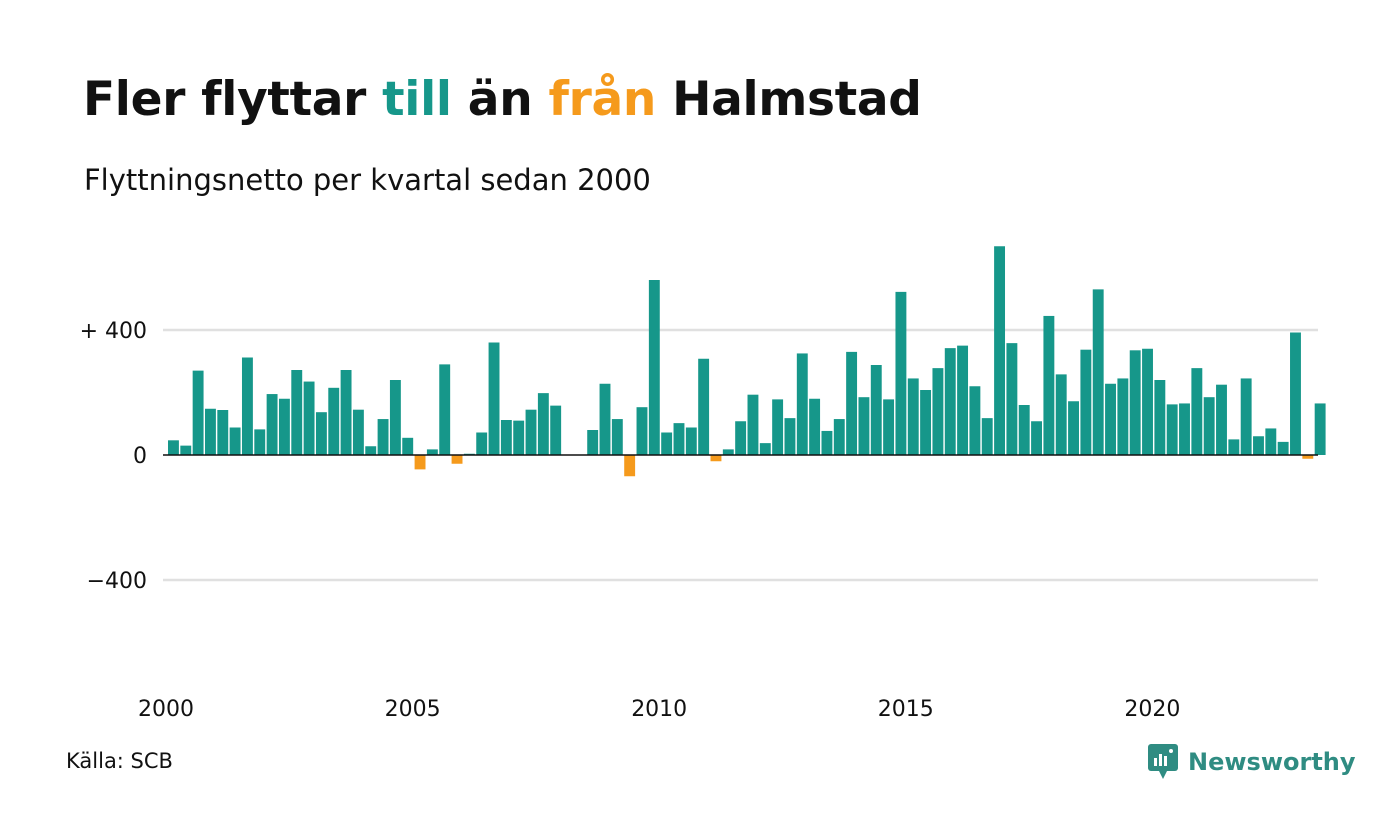 The image size is (1400, 840). Describe the element at coordinates (233, 99) in the screenshot. I see `title-part-1: Fler flyttar` at that location.